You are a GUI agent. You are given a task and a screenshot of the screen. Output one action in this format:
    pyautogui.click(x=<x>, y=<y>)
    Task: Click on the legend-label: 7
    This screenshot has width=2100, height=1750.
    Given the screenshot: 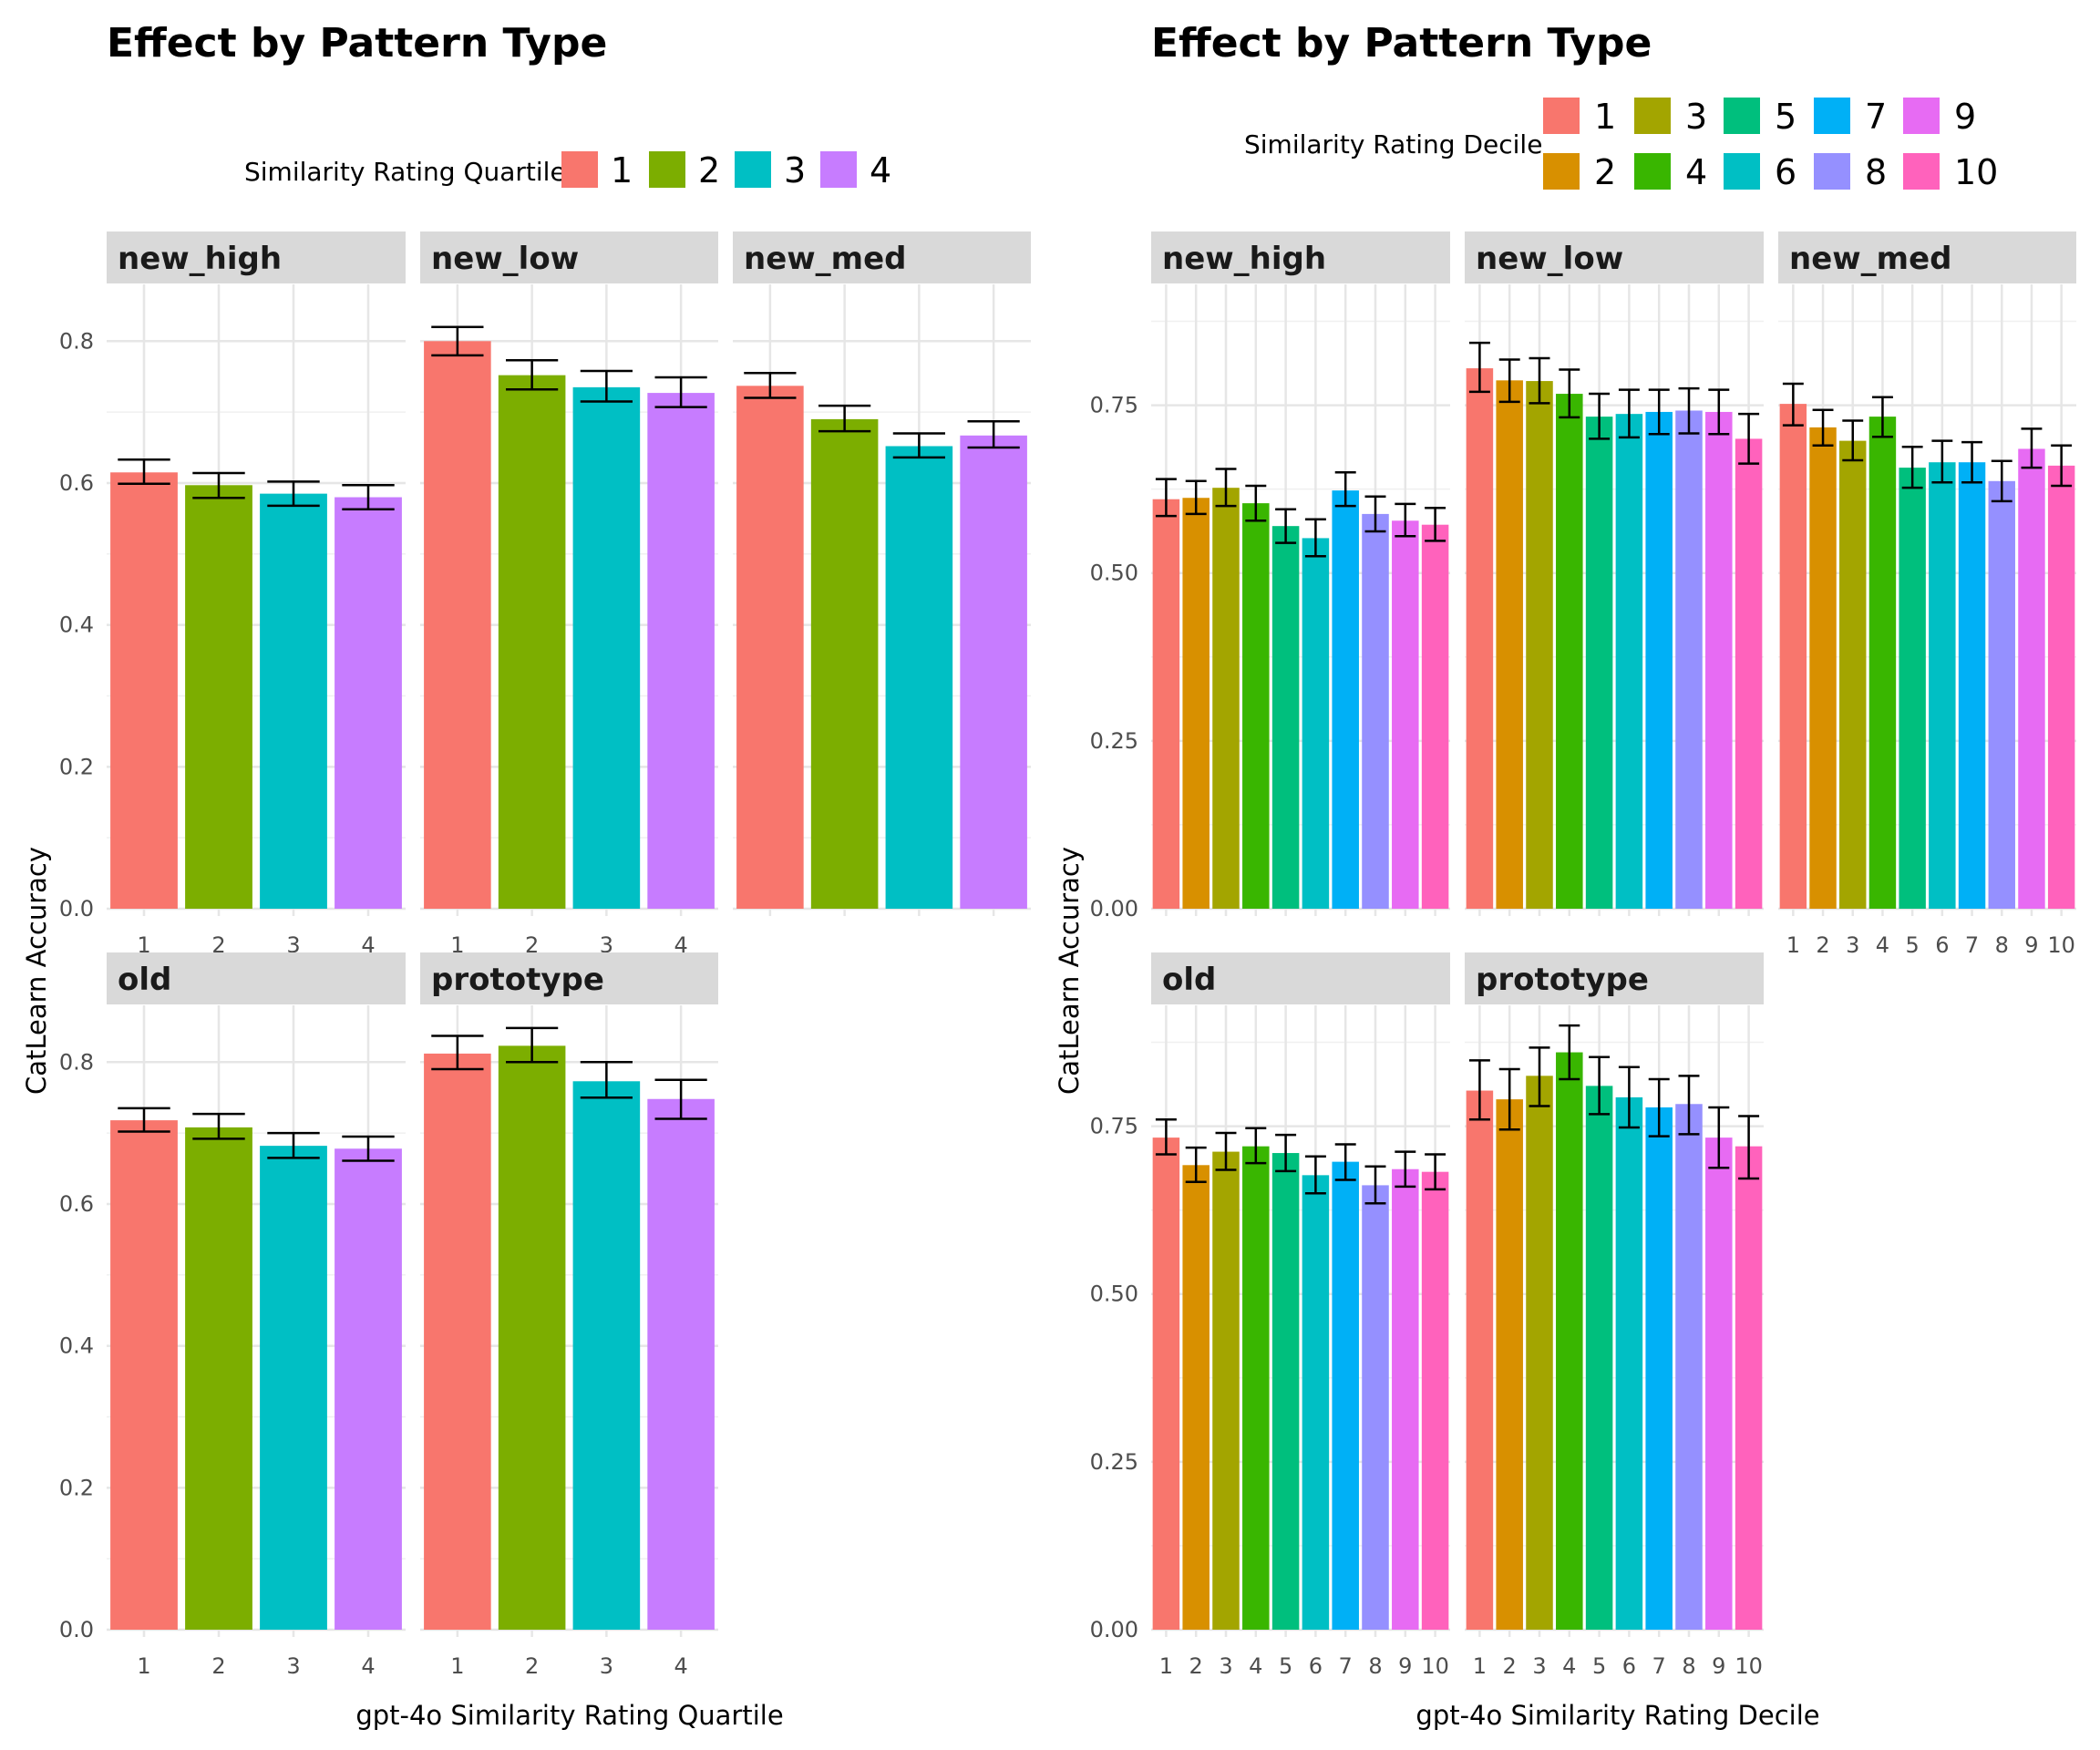 What is the action you would take?
    pyautogui.click(x=1876, y=117)
    